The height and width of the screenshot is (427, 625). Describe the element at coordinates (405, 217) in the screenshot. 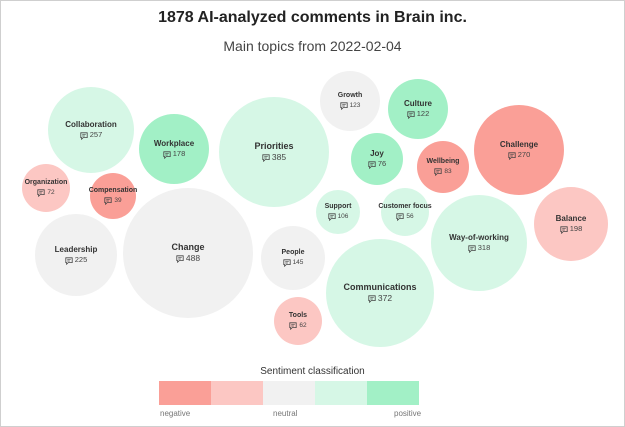

I see `topic-comment-count: 56` at that location.